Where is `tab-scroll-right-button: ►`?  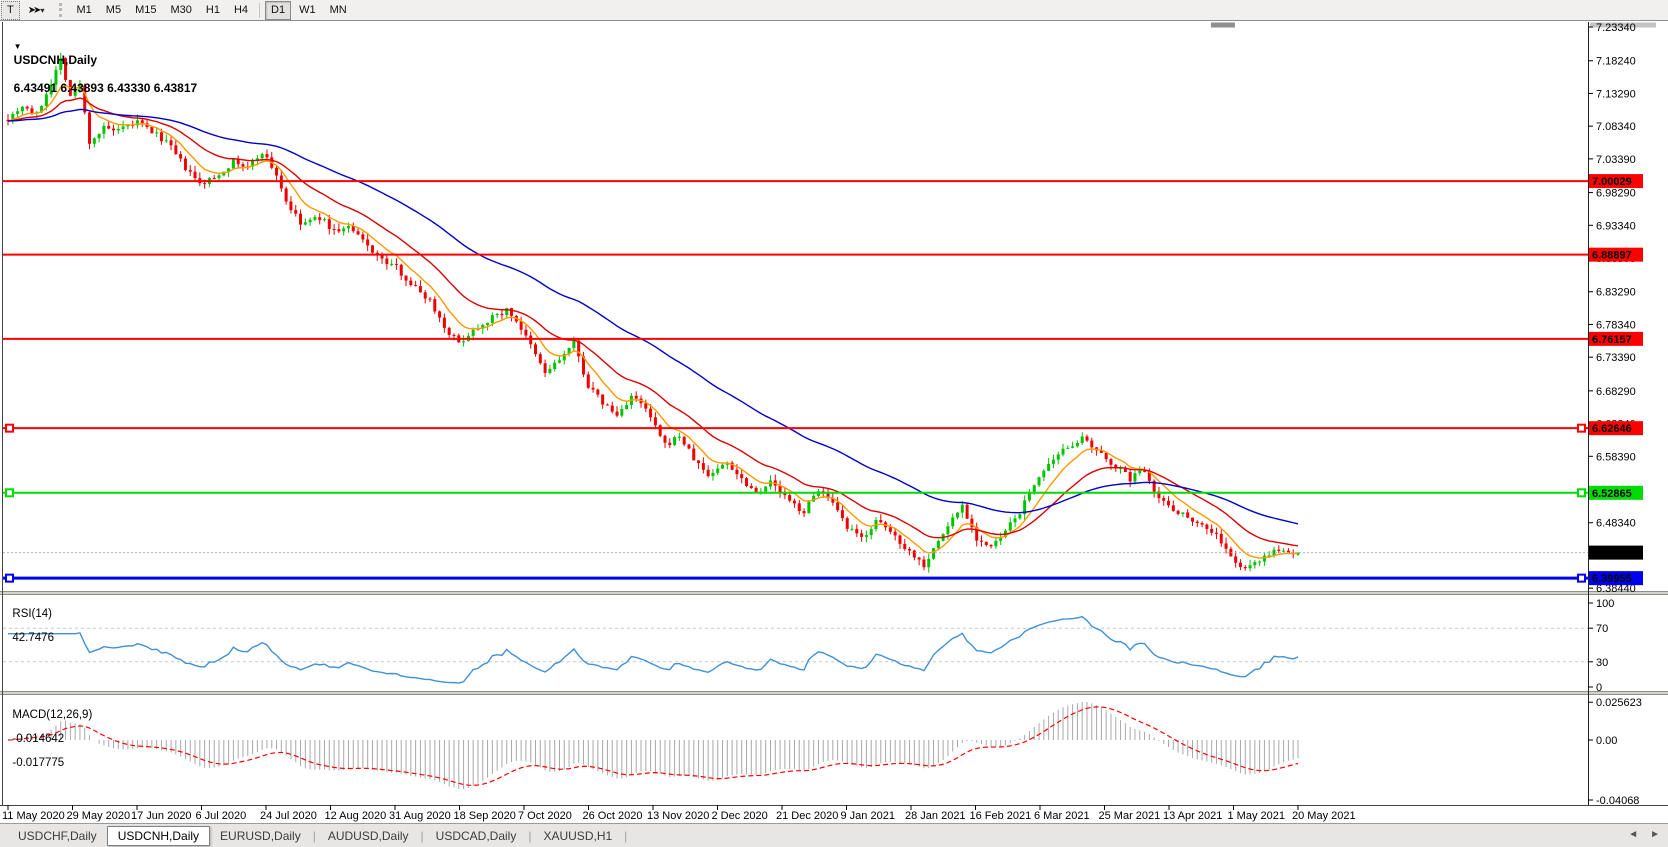 tab-scroll-right-button: ► is located at coordinates (1655, 834).